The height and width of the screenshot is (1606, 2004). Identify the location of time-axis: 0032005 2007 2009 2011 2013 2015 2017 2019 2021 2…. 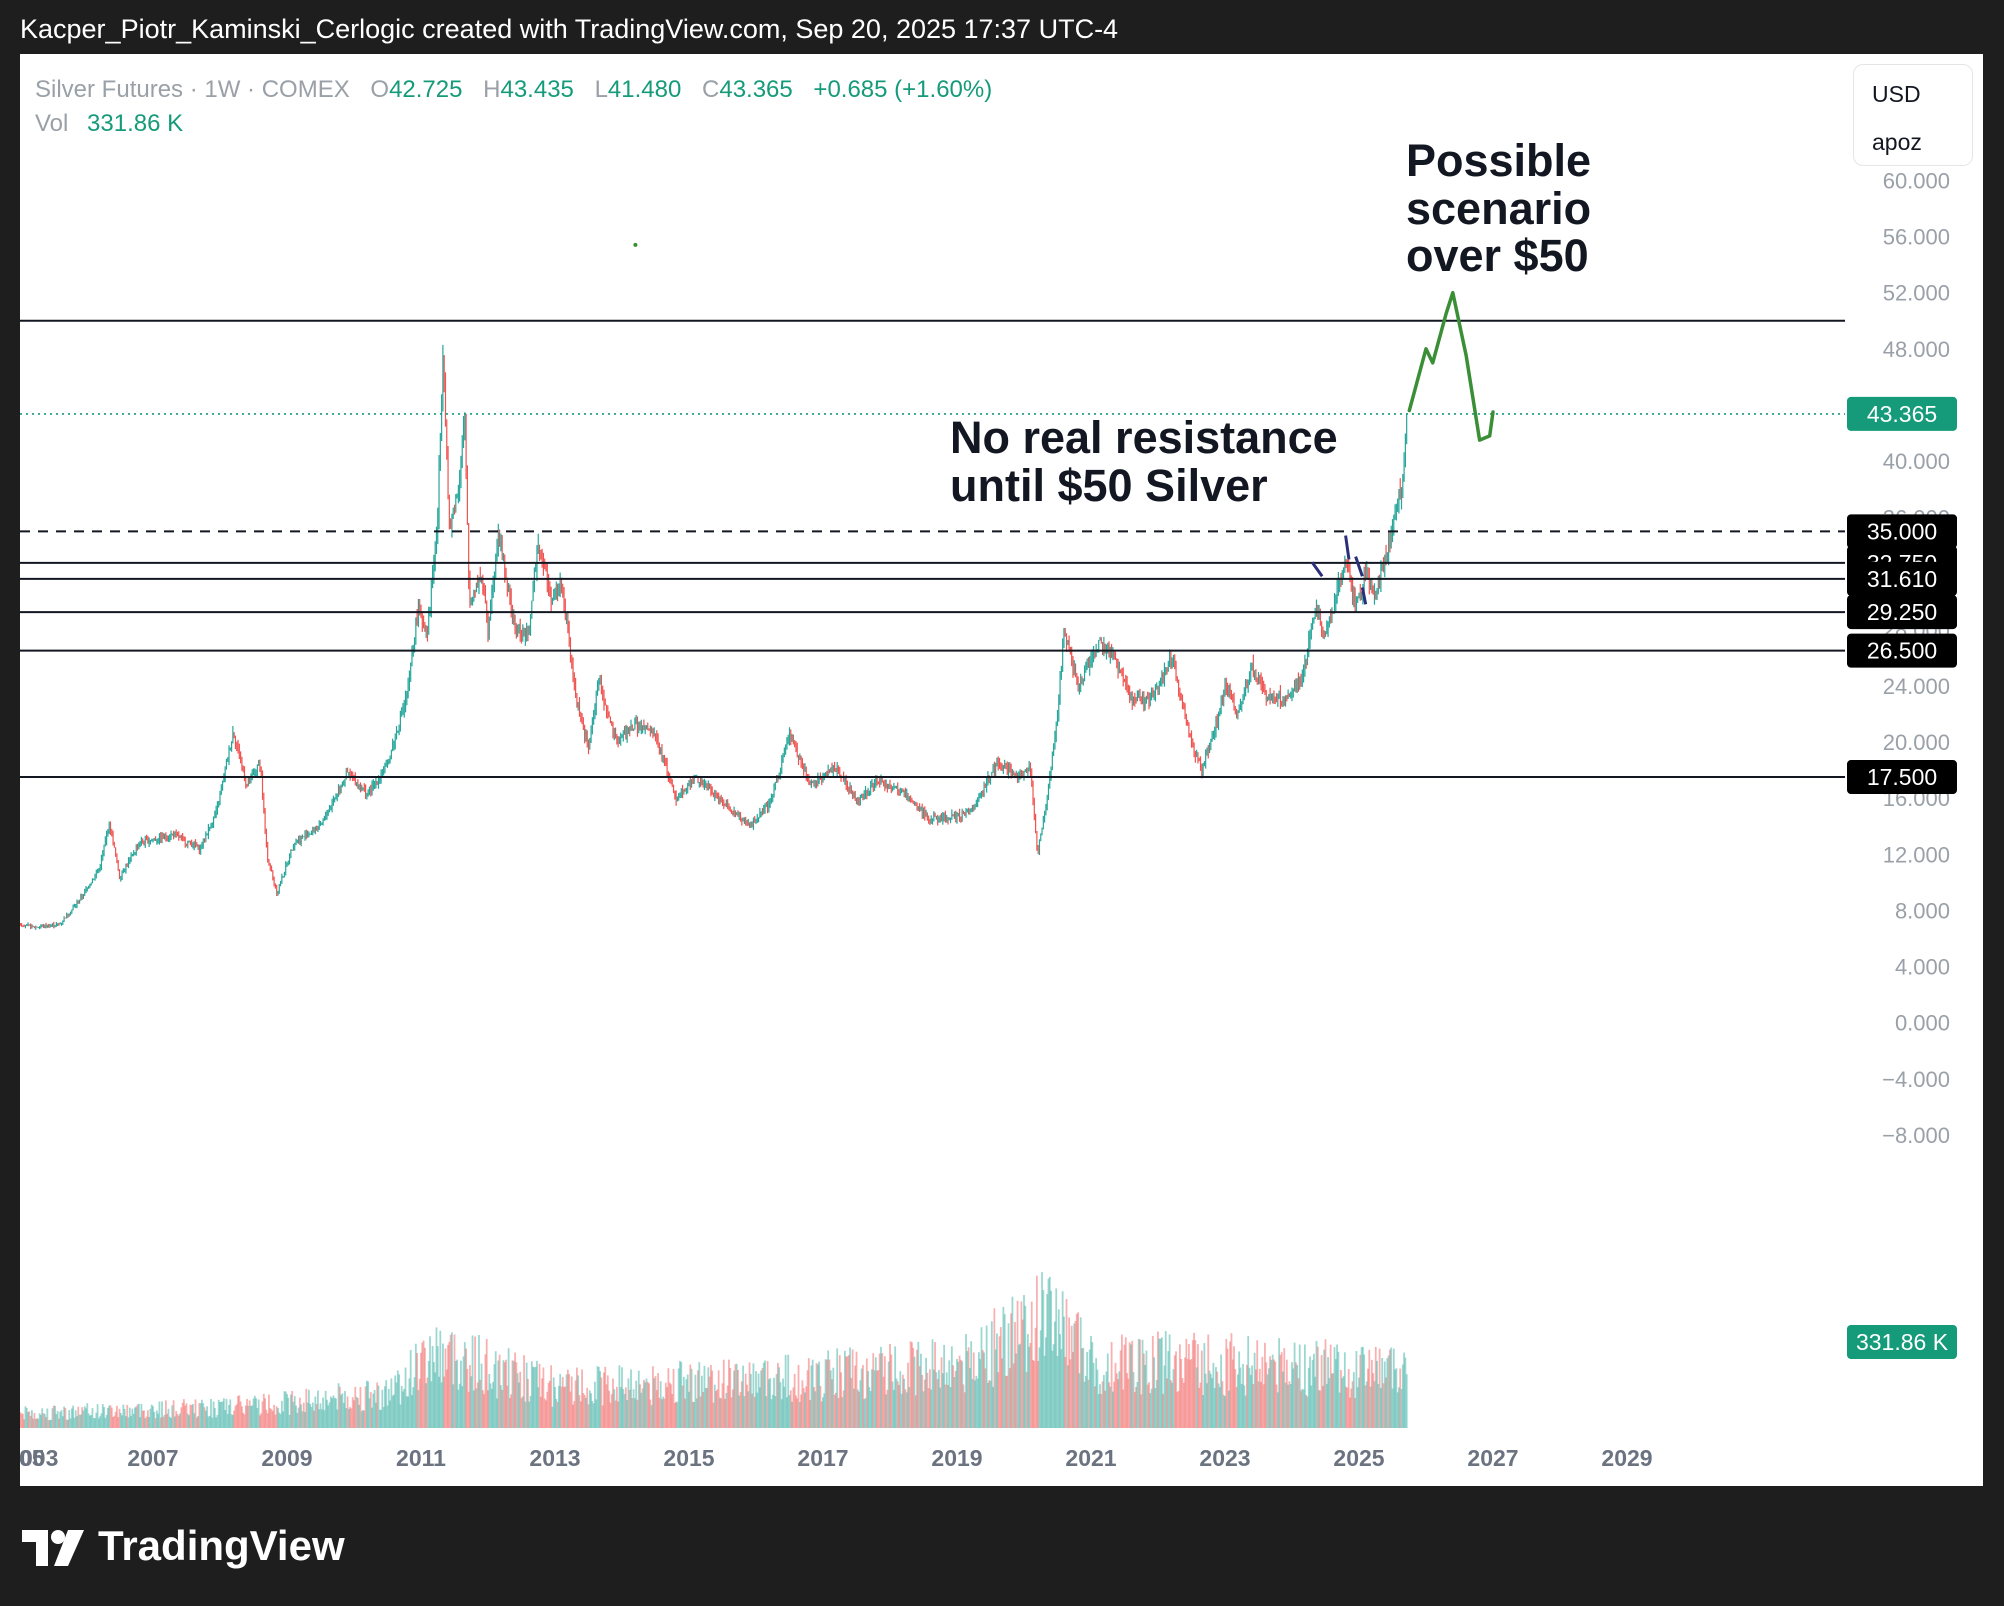
(836, 1458).